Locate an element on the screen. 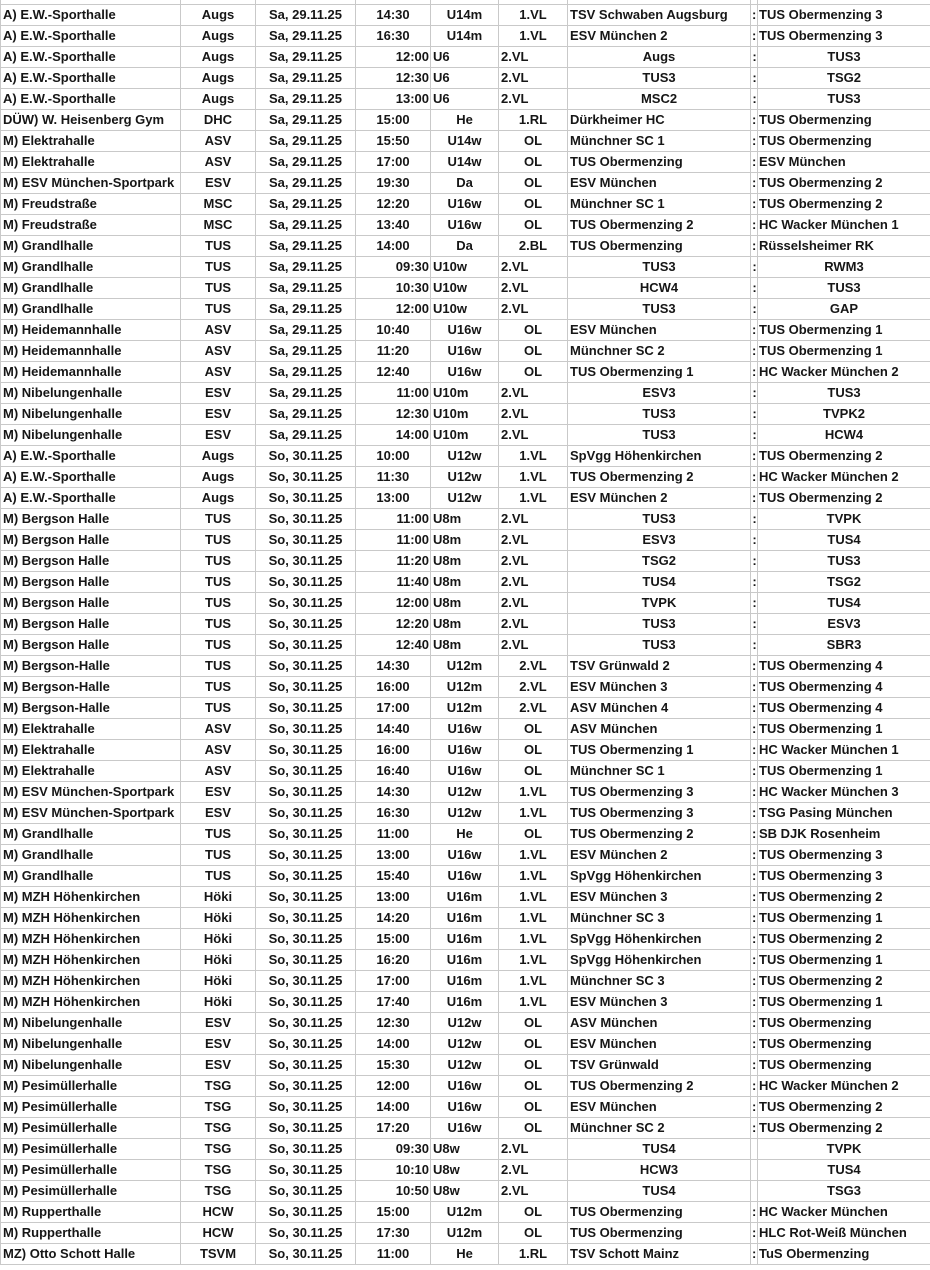 This screenshot has height=1270, width=930. venue-cell: M) Rupperthalle is located at coordinates (90, 1233).